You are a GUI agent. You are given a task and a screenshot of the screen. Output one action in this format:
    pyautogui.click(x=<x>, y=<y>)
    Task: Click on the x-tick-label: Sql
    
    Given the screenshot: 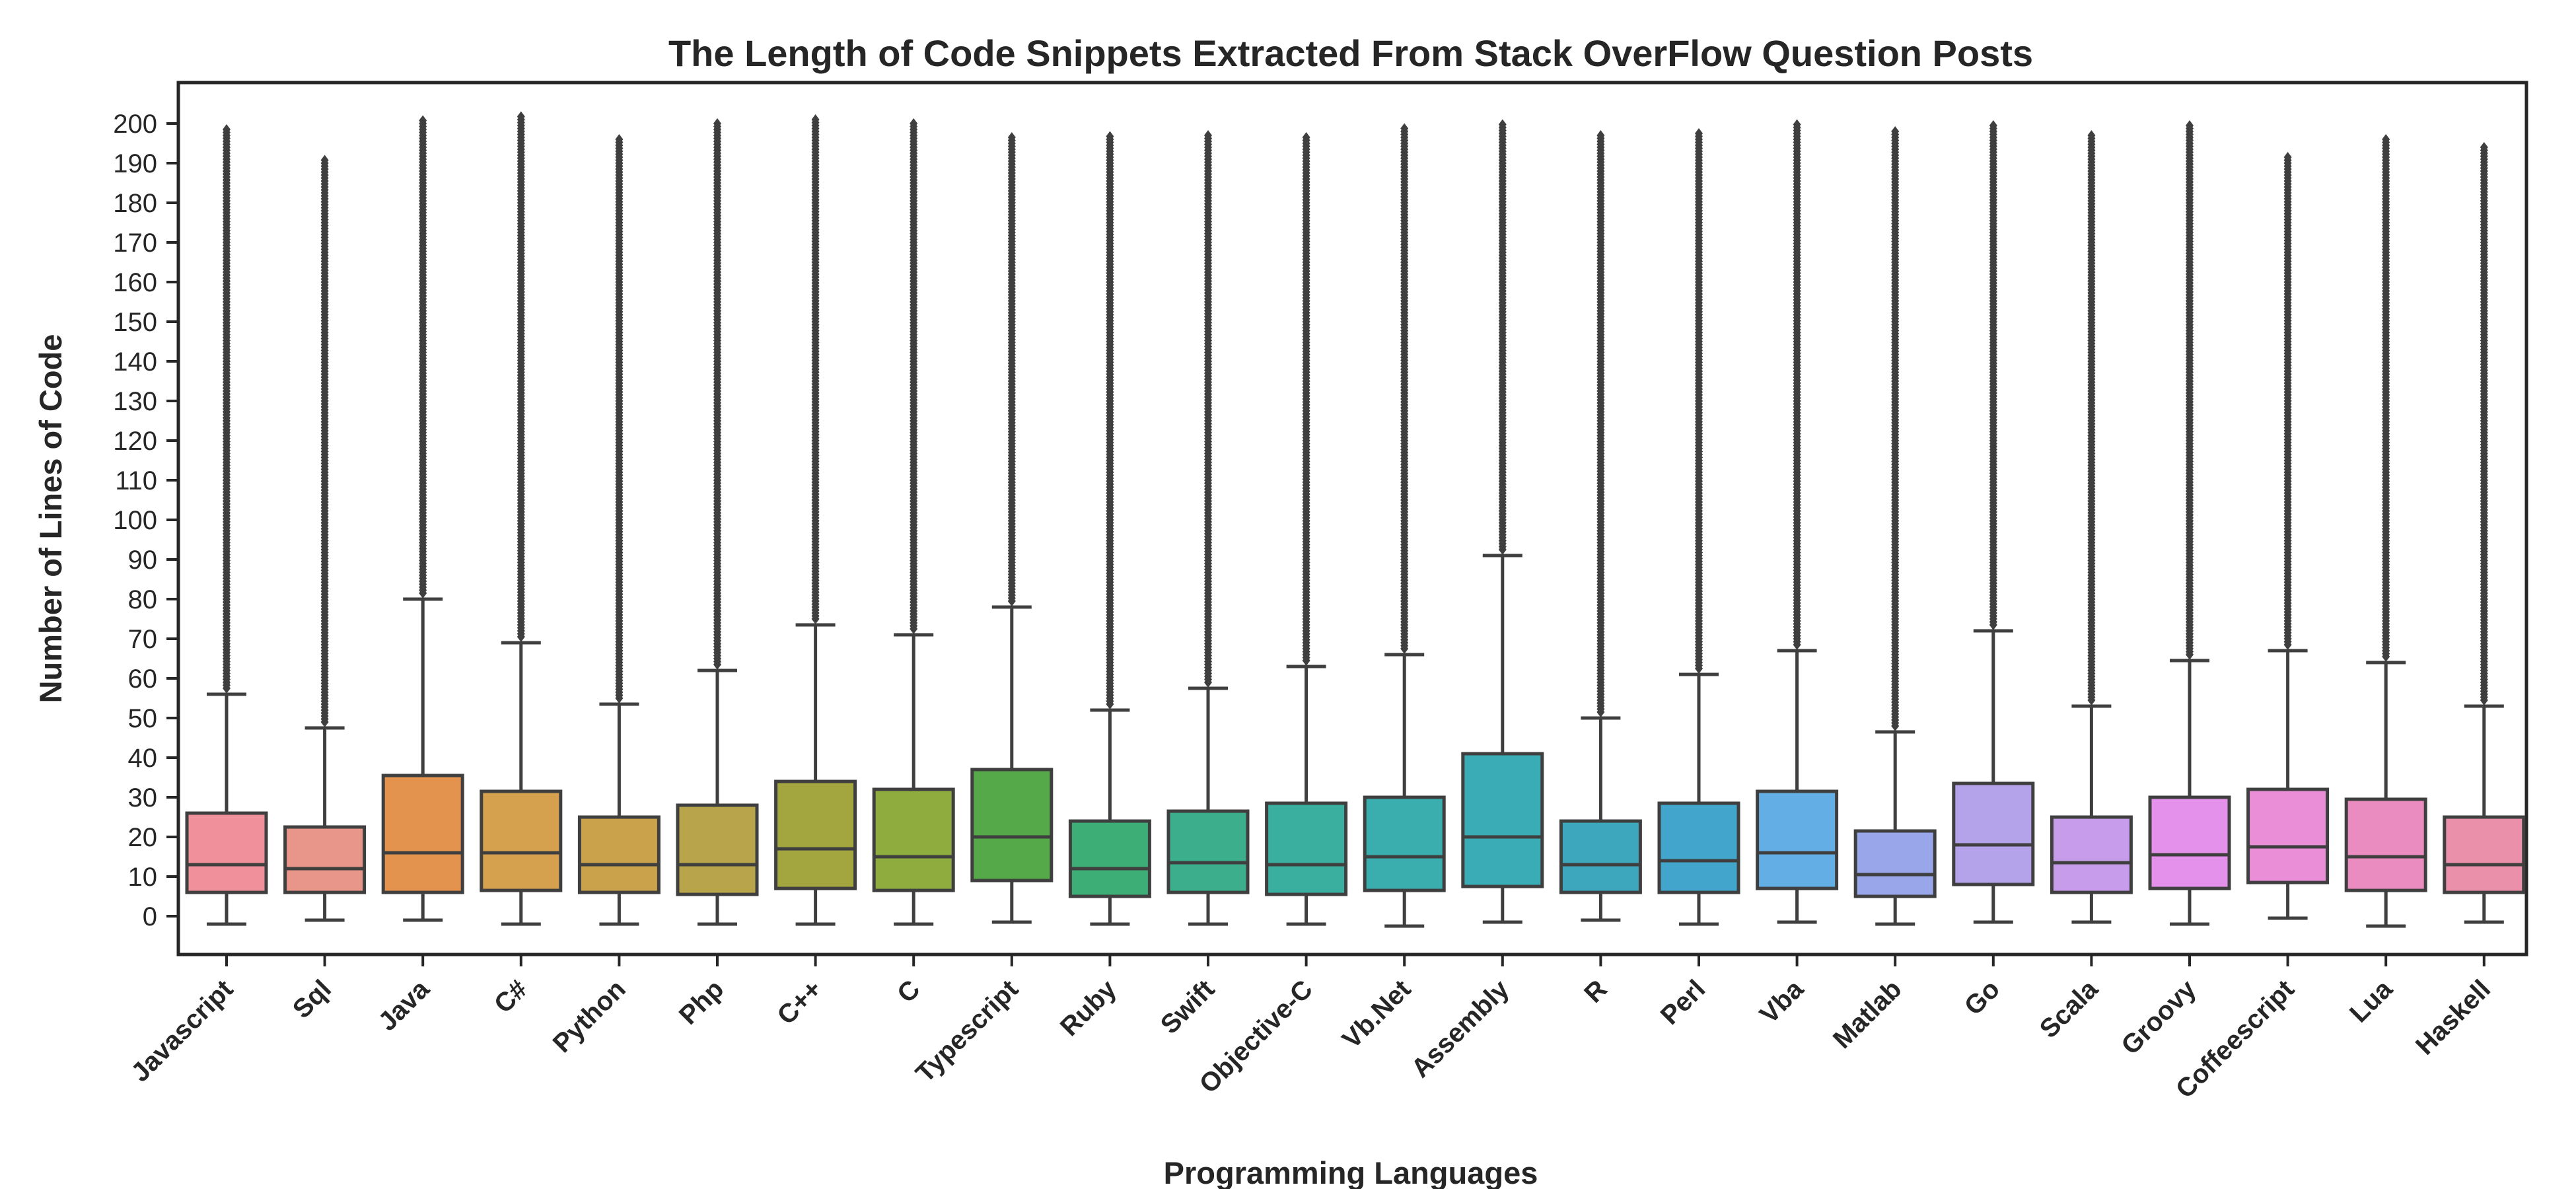 What is the action you would take?
    pyautogui.click(x=312, y=999)
    